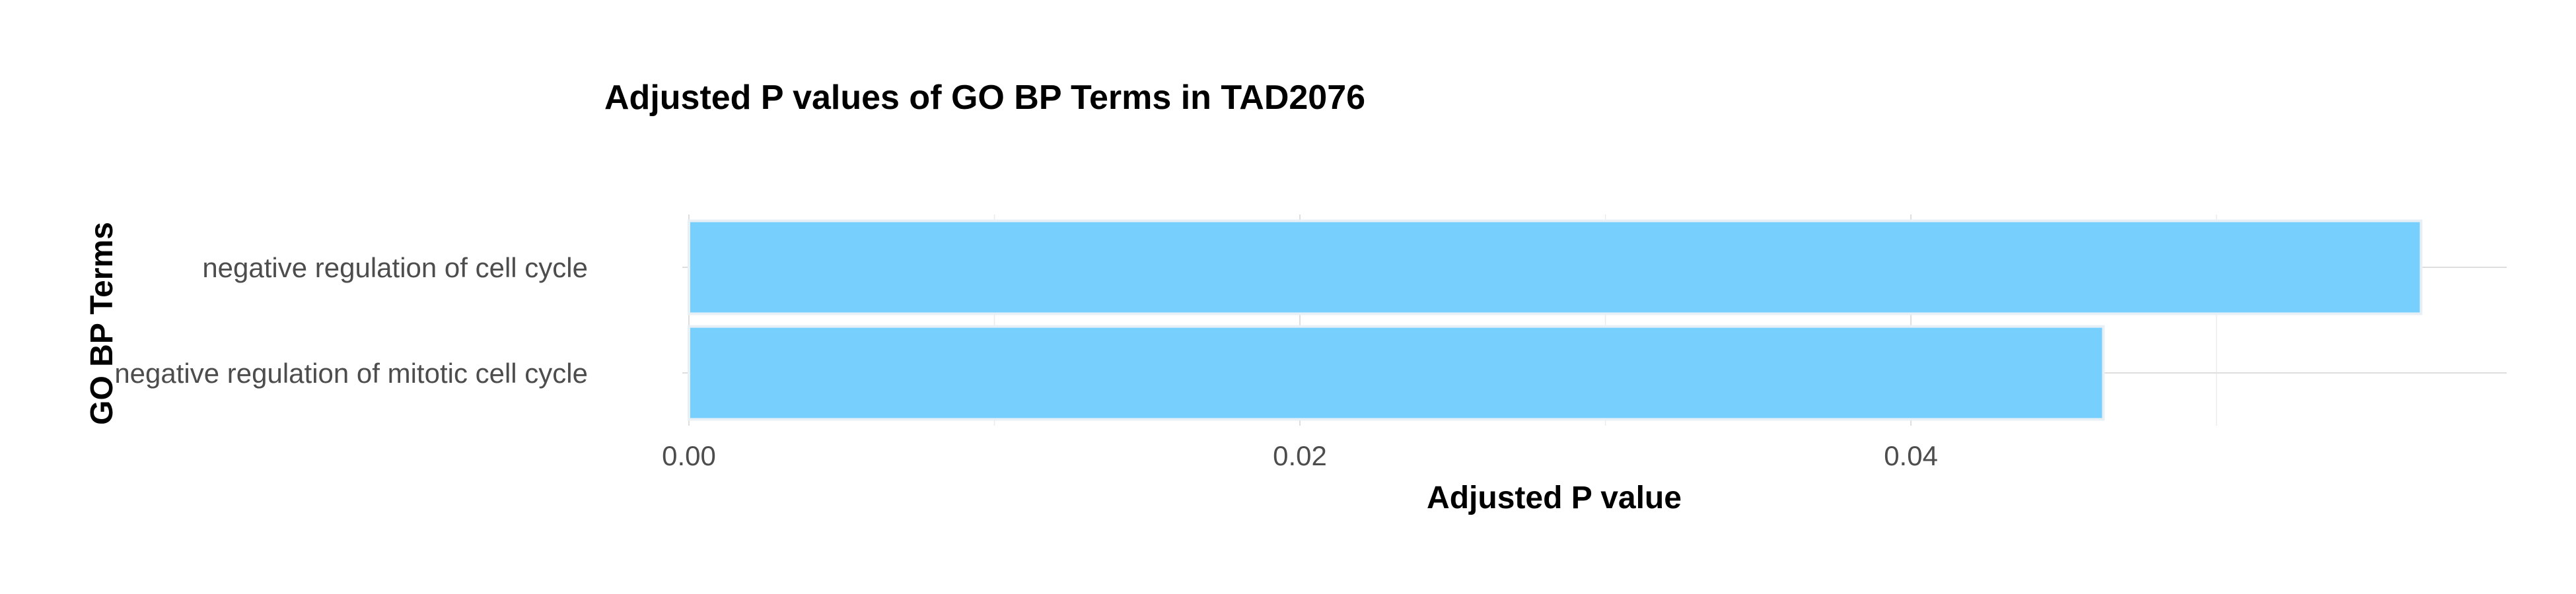 This screenshot has width=2576, height=594. Describe the element at coordinates (102, 323) in the screenshot. I see `y-axis-title: GO BP Terms` at that location.